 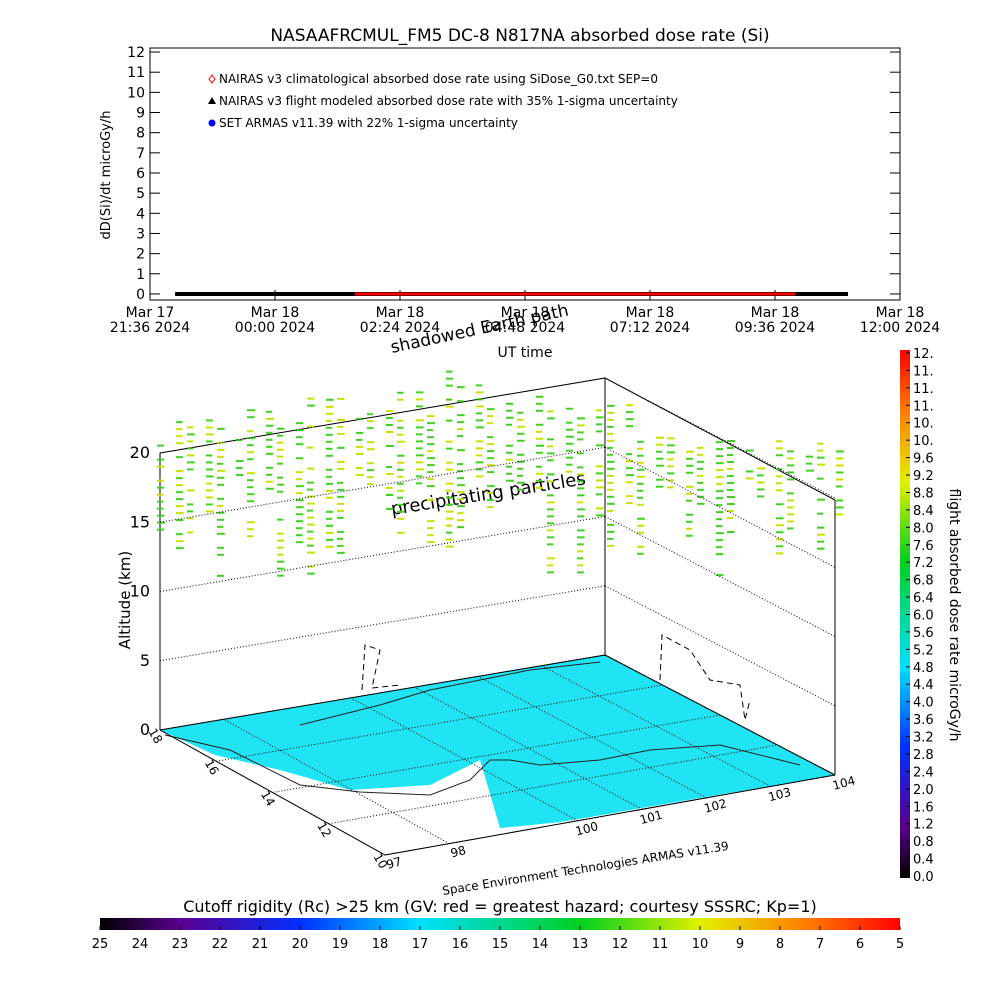 What do you see at coordinates (780, 944) in the screenshot?
I see `colorbar-tick-label: 8` at bounding box center [780, 944].